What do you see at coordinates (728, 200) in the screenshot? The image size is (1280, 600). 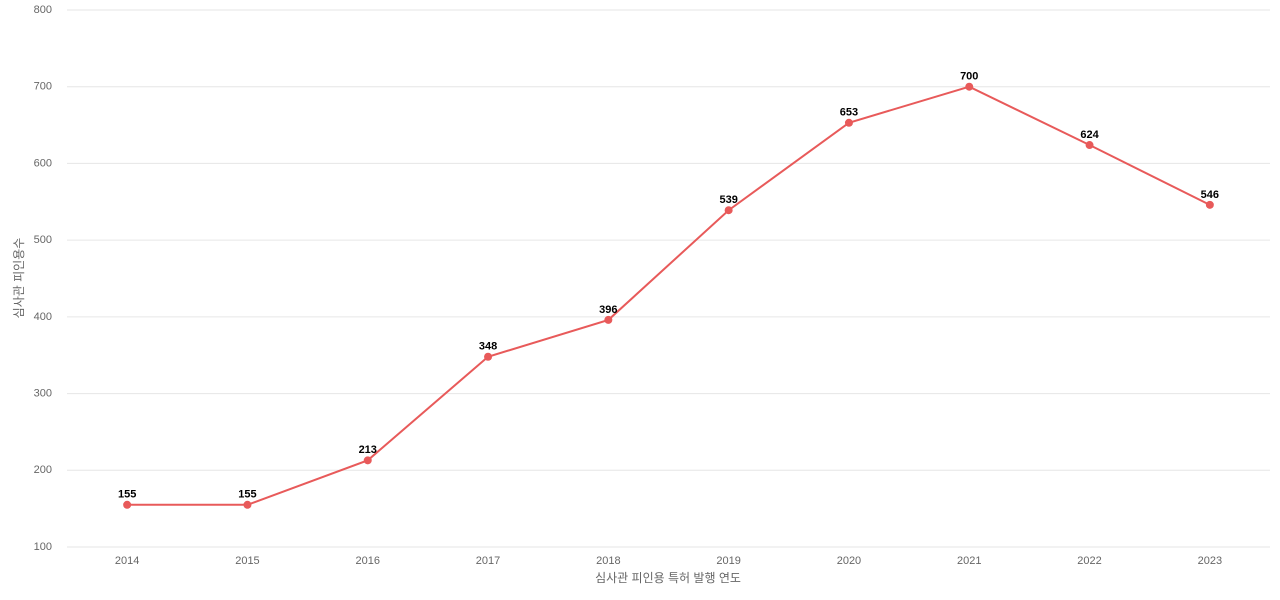 I see `value-label: 539` at bounding box center [728, 200].